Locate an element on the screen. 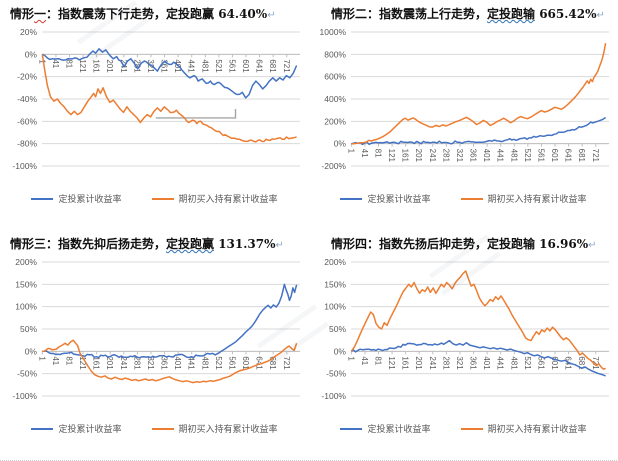 This screenshot has width=618, height=461. legend-line-swatch-blue is located at coordinates (42, 428).